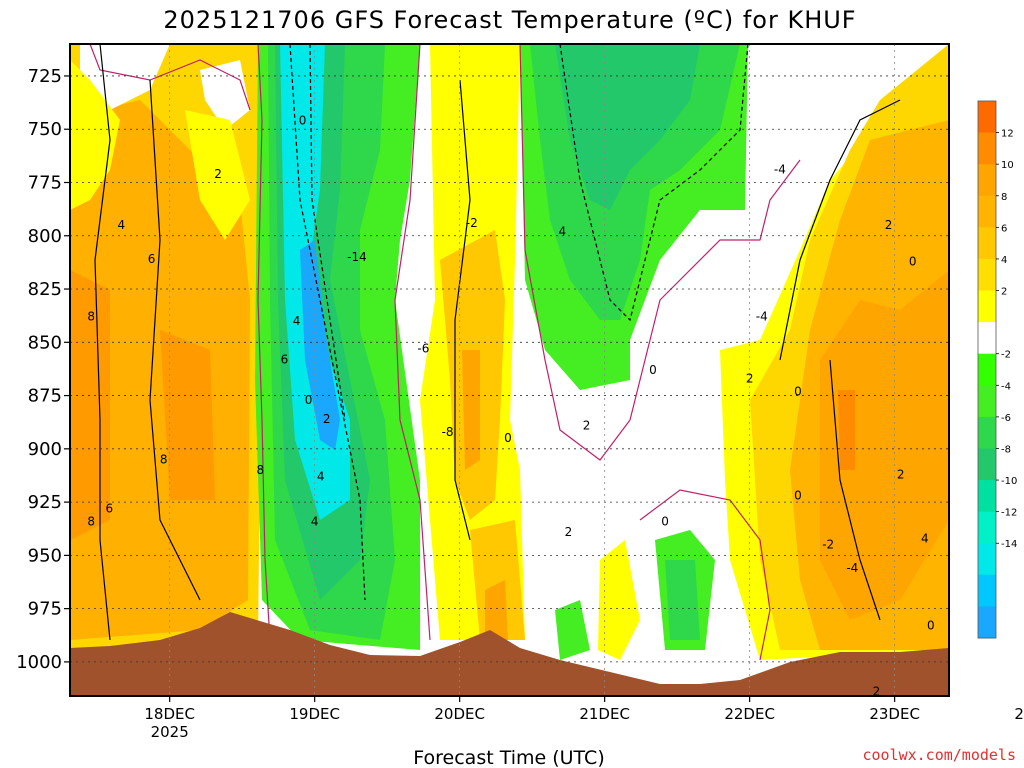 The image size is (1024, 768). I want to click on x-tick-label: 19DEC, so click(314, 714).